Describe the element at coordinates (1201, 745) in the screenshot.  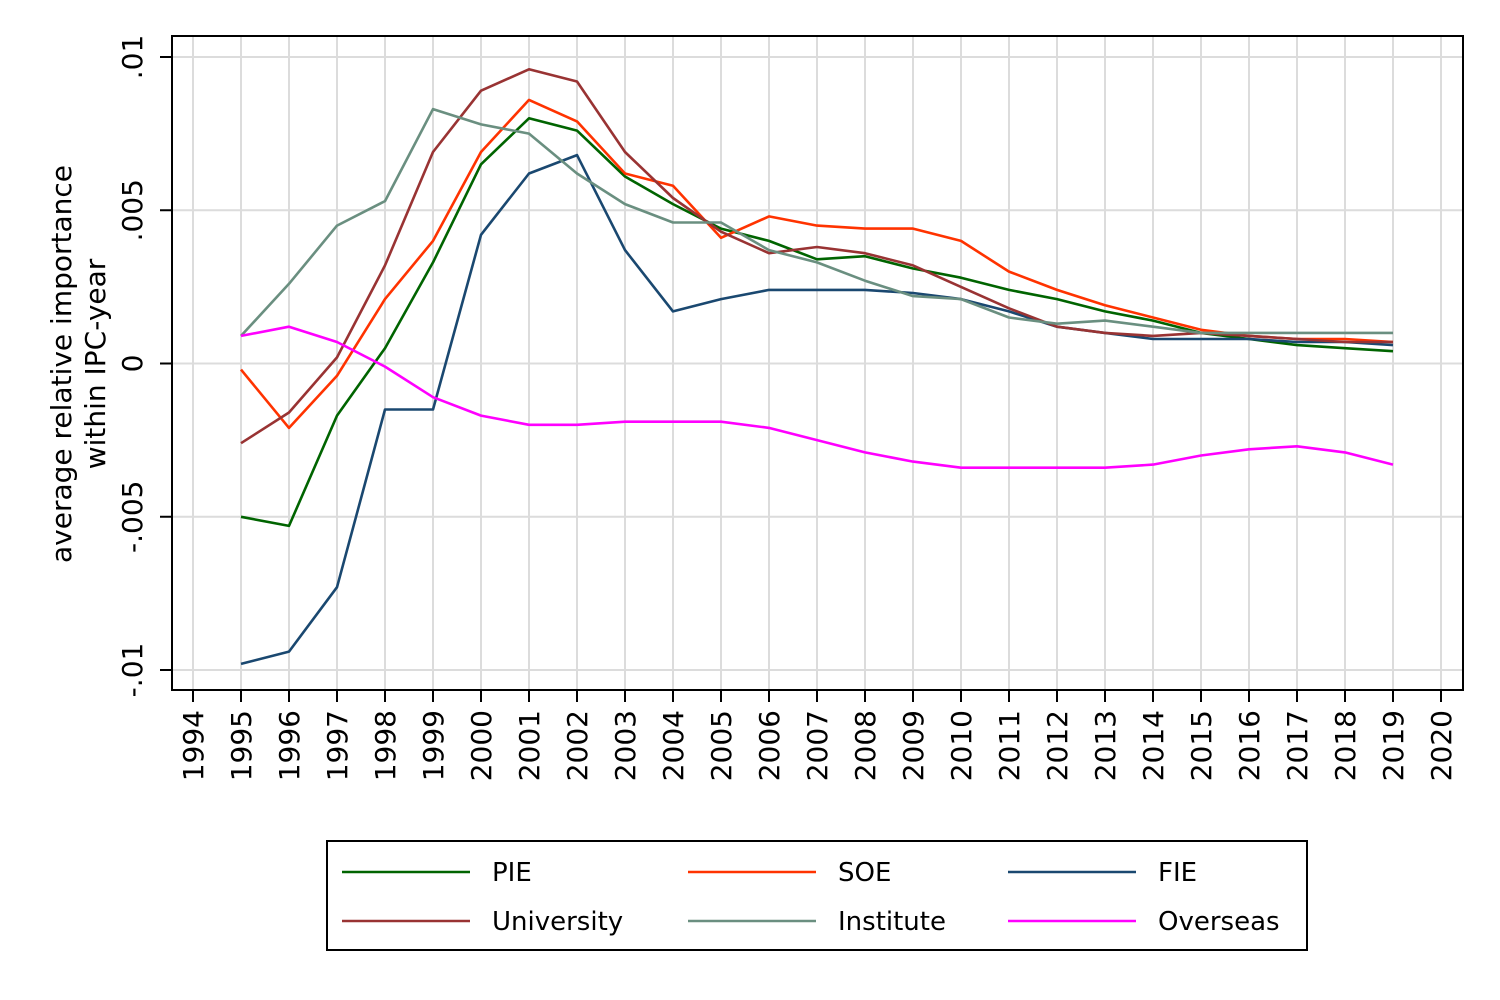
I see `x-tick-label-2015: 2015` at that location.